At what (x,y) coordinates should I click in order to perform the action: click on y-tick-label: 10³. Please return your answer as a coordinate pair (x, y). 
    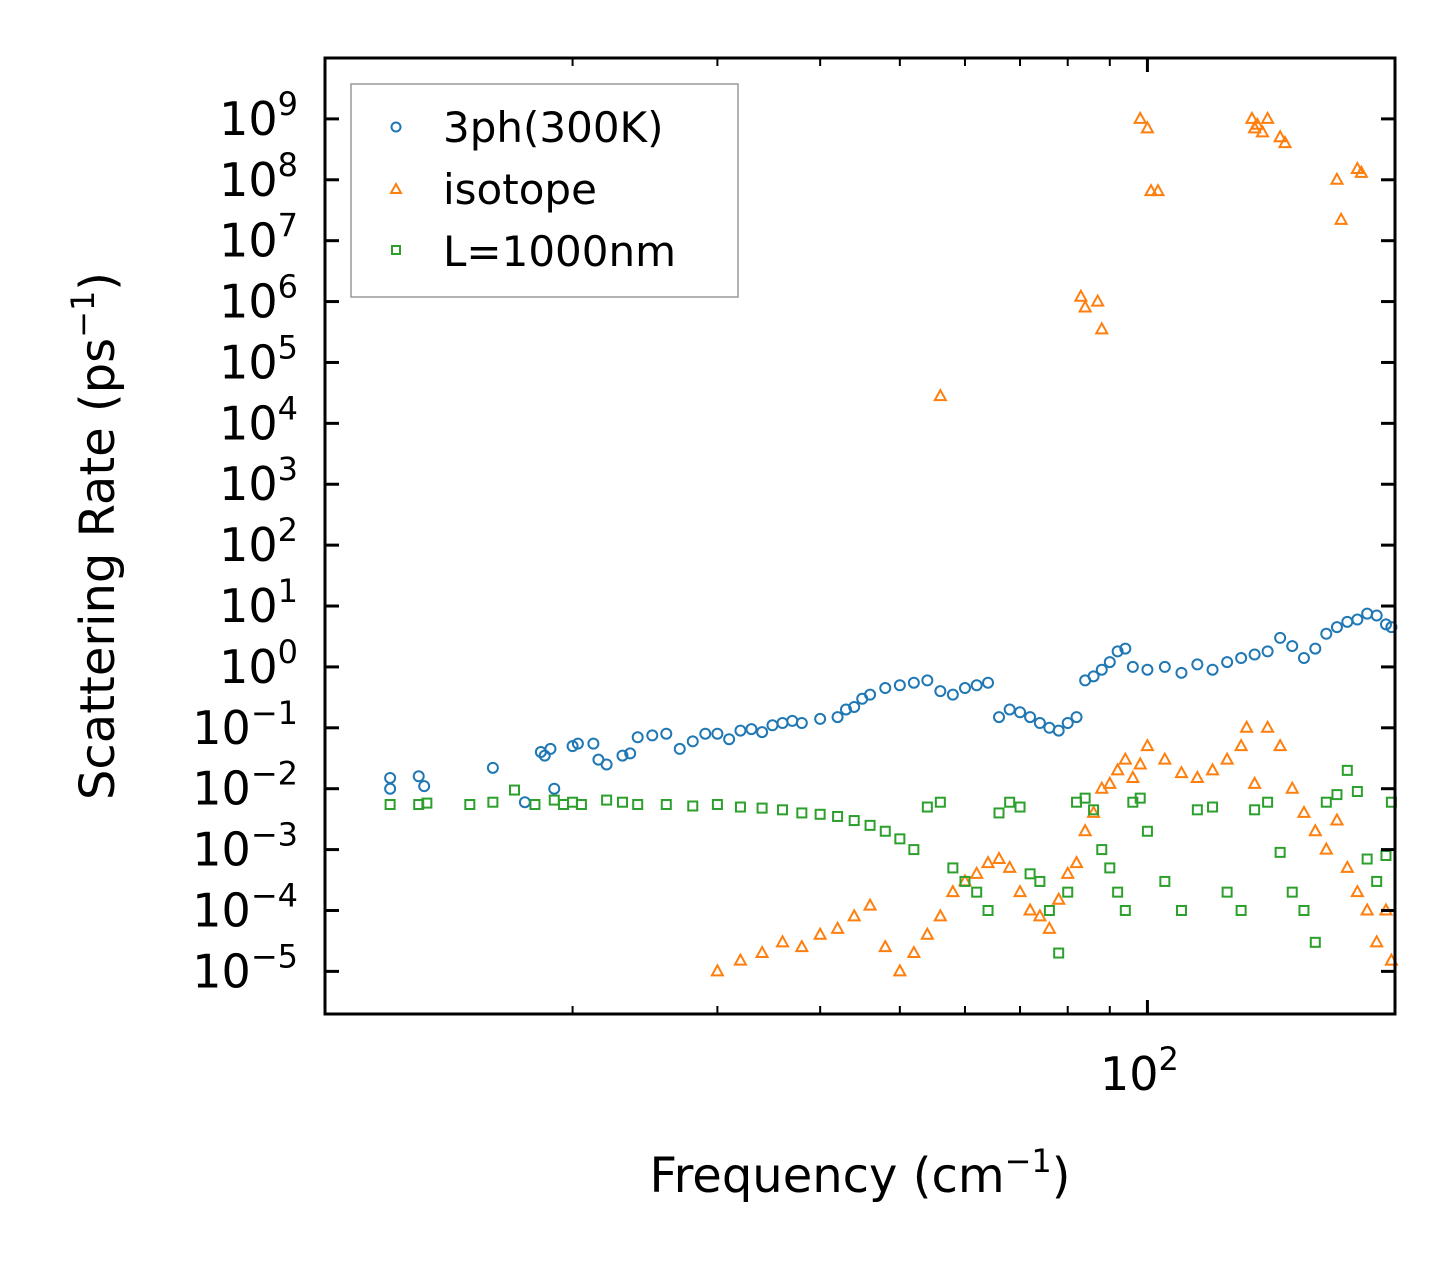
    Looking at the image, I should click on (258, 480).